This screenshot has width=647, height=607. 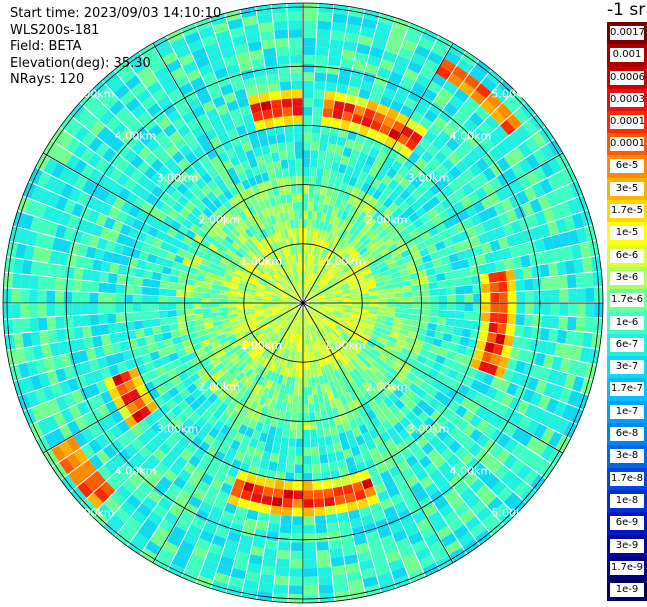 I want to click on colorbar-swatch: 6e-7, so click(x=627, y=345).